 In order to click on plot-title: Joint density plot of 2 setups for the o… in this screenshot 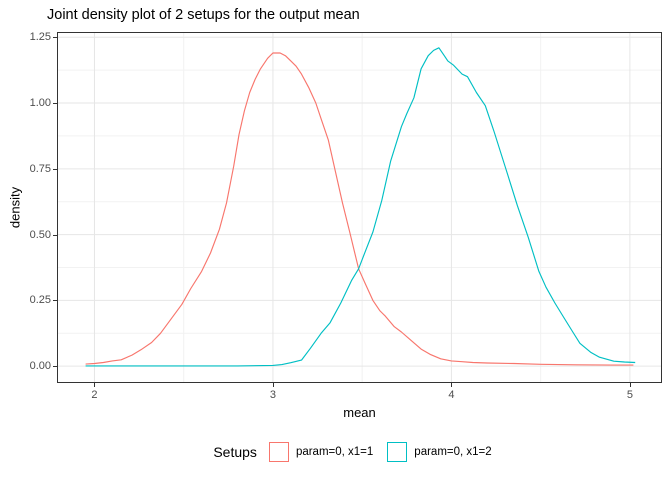, I will do `click(203, 15)`.